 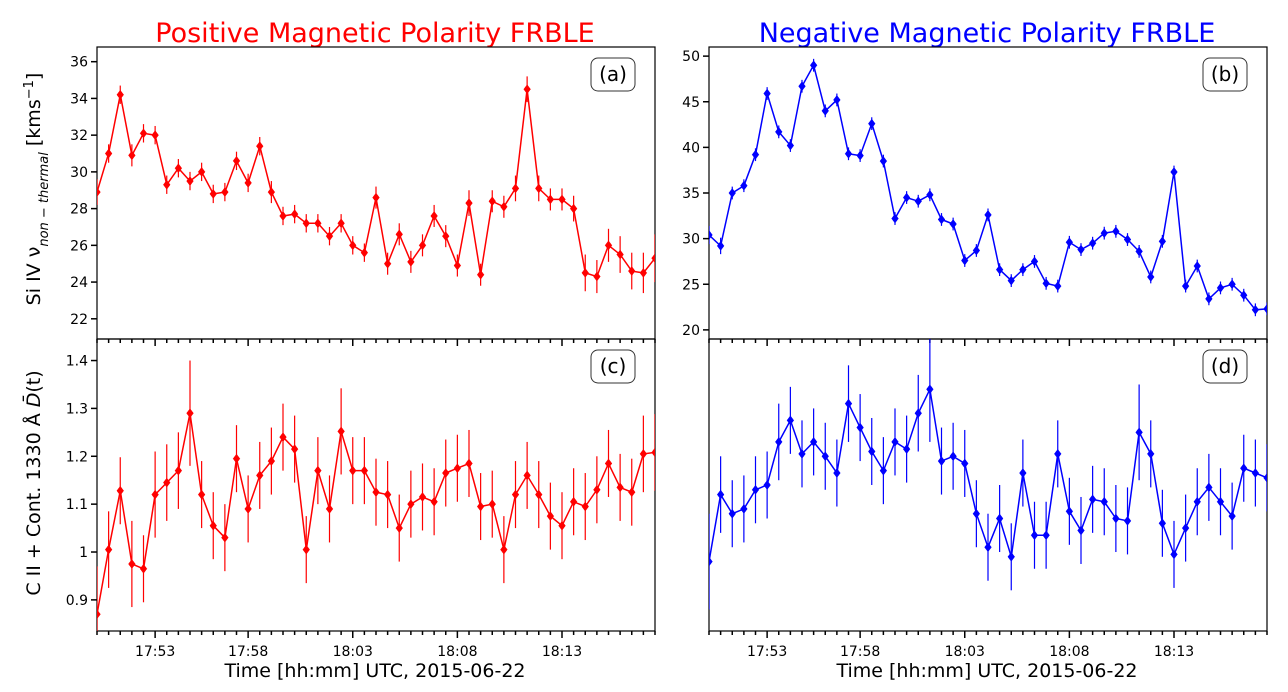 What do you see at coordinates (77, 362) in the screenshot?
I see `ytick-label-c-5: 1.4` at bounding box center [77, 362].